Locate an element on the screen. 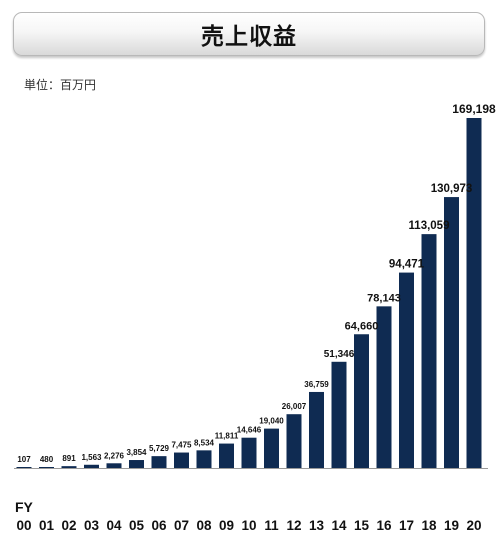  x-tick-fy03: 03 is located at coordinates (92, 525).